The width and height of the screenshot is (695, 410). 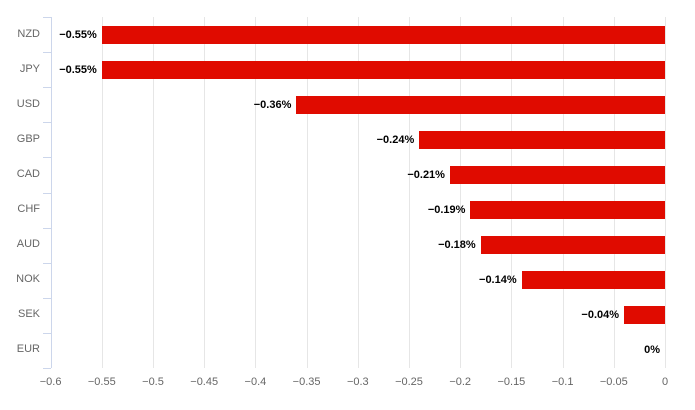 What do you see at coordinates (652, 350) in the screenshot?
I see `bar-value-label: 0%` at bounding box center [652, 350].